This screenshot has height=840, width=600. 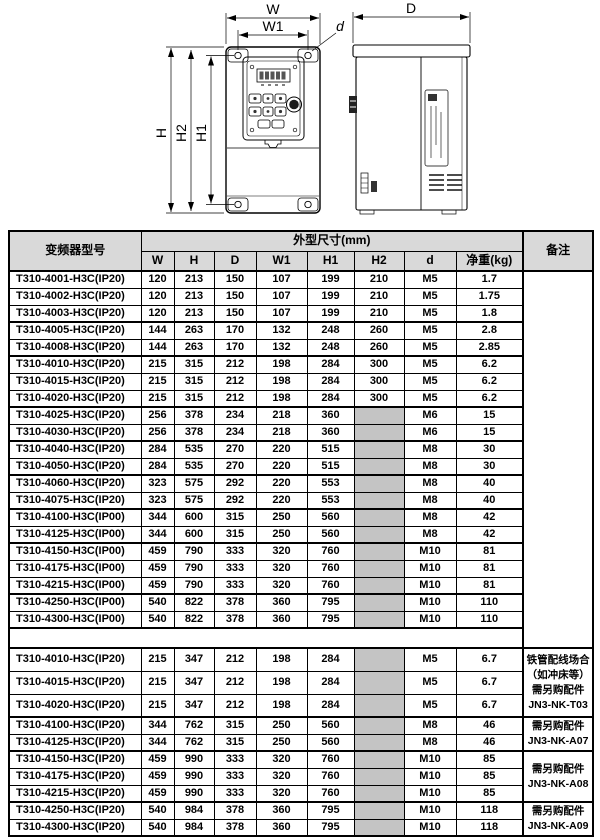 I want to click on model-cell: T310-4001-H3C(IP20), so click(x=75, y=279).